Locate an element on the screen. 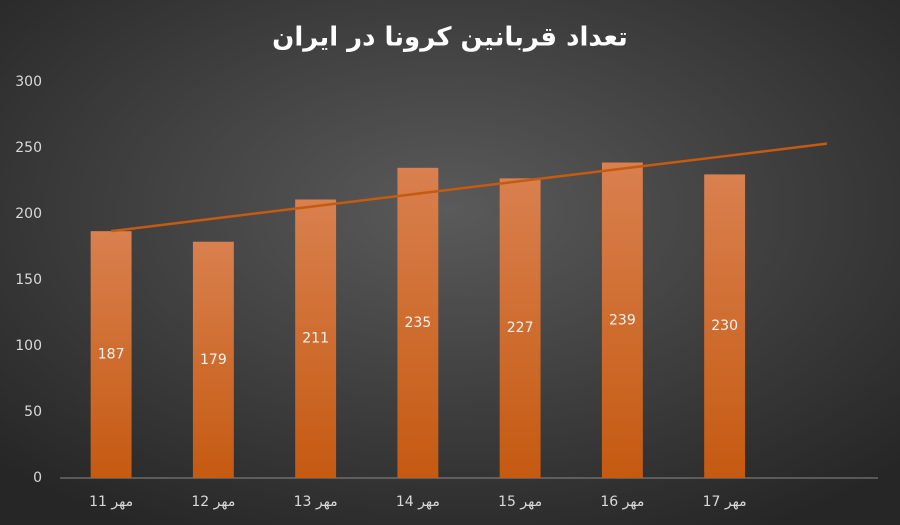 The height and width of the screenshot is (525, 900). data-label: 230 is located at coordinates (724, 326).